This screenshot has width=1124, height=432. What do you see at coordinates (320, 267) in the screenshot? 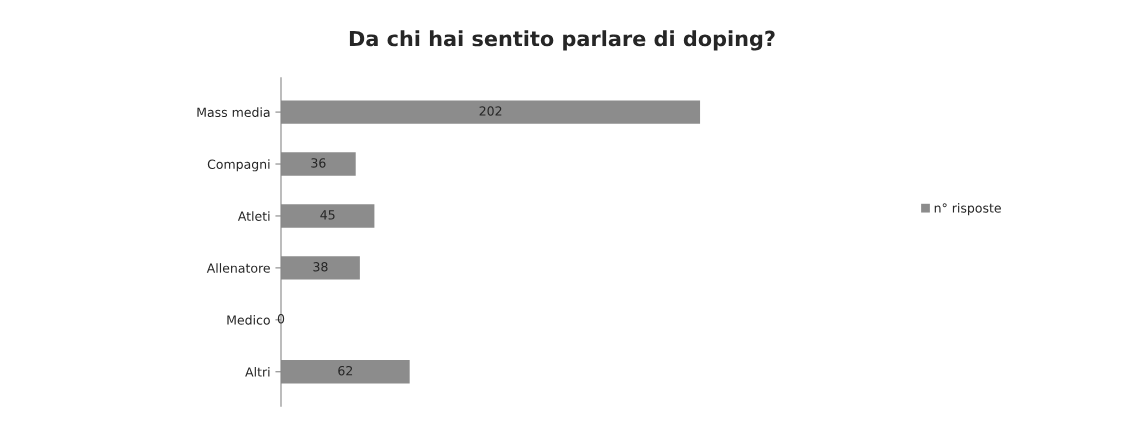
I see `data-label: 38` at bounding box center [320, 267].